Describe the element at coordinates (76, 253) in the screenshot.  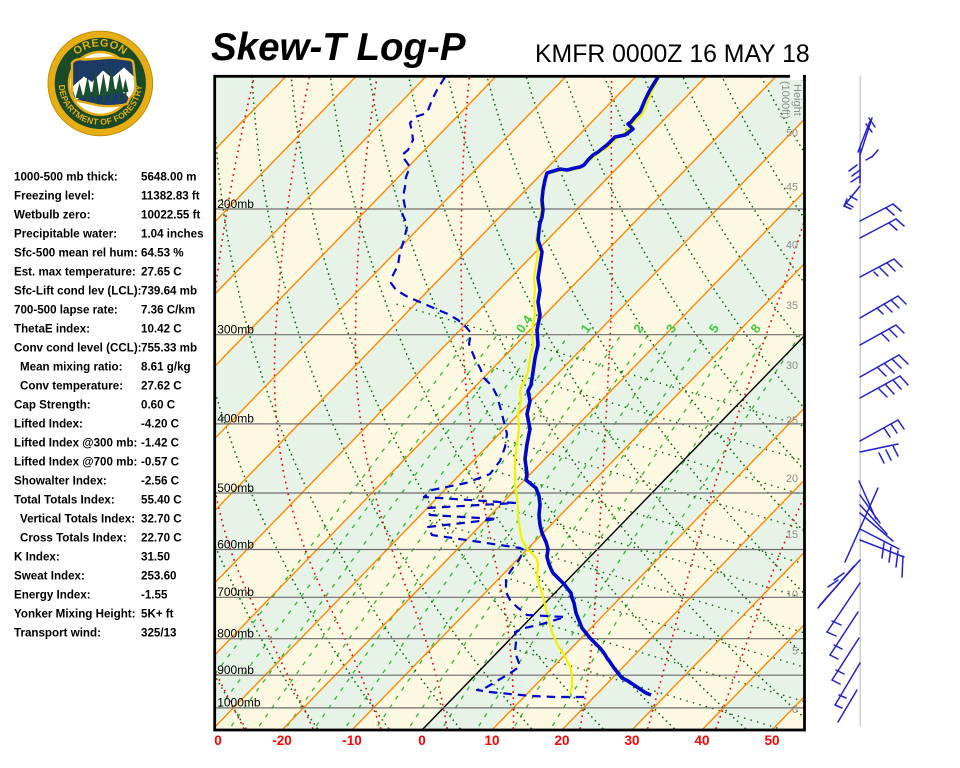
I see `svg-text: Sfc-500 mean rel hum:` at that location.